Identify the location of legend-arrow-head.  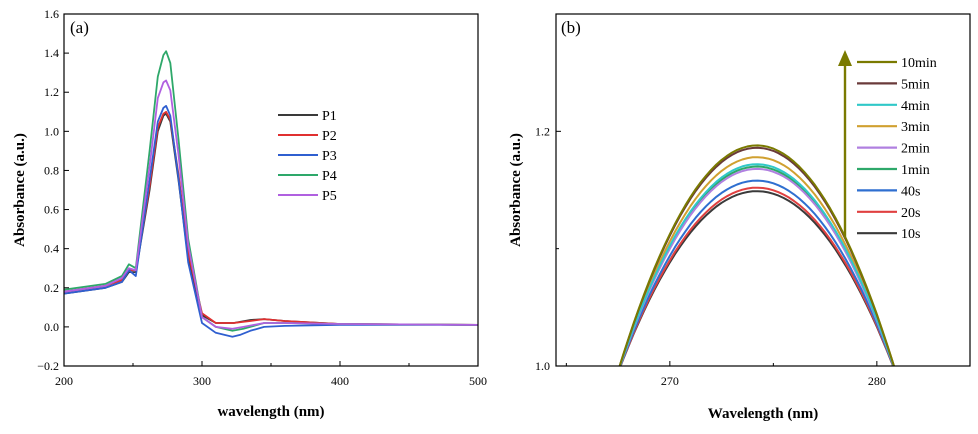
(845, 58).